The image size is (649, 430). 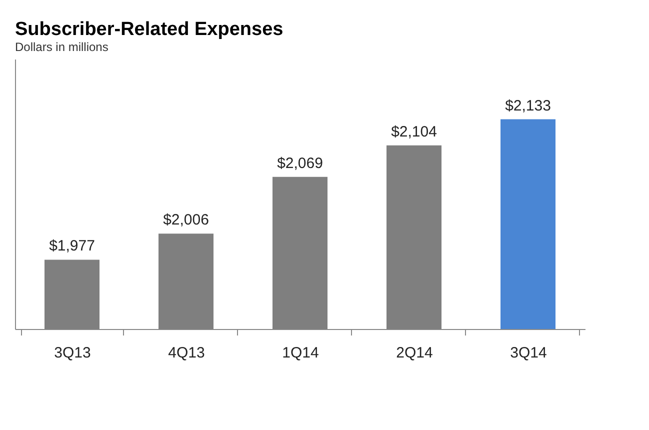 I want to click on x-tick-label: 1Q14, so click(x=300, y=353).